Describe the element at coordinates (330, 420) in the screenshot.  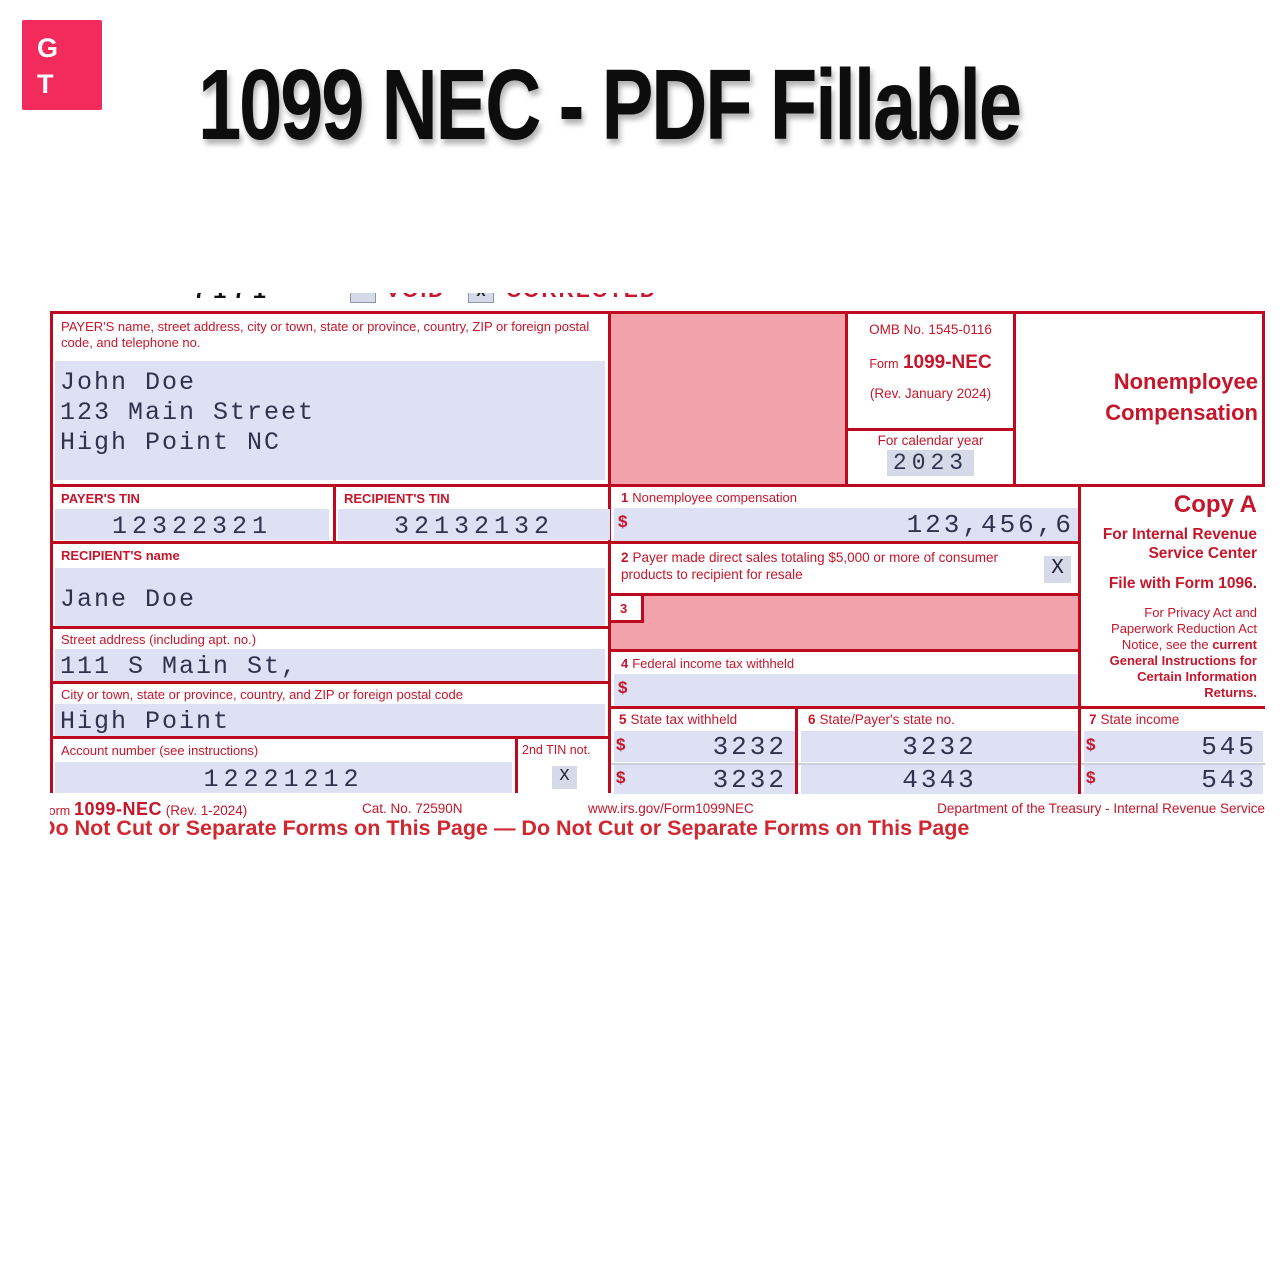
I see `payer-name-address-field: John Doe 123 Main Street High Point NC` at that location.